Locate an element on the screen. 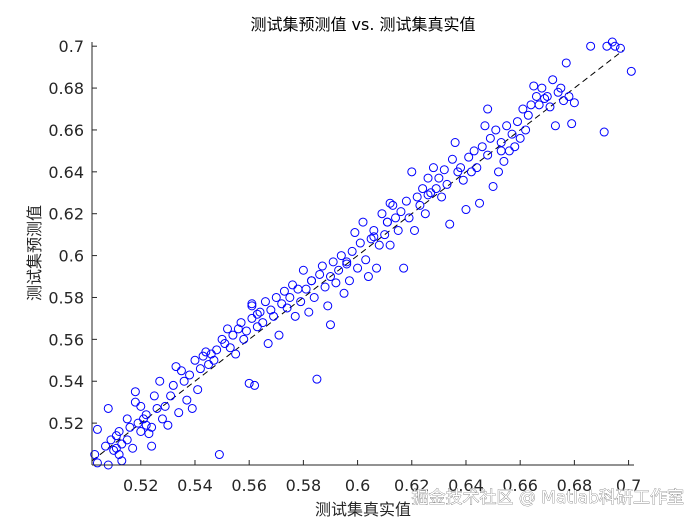  y-tick-label: 0.68 is located at coordinates (66, 88).